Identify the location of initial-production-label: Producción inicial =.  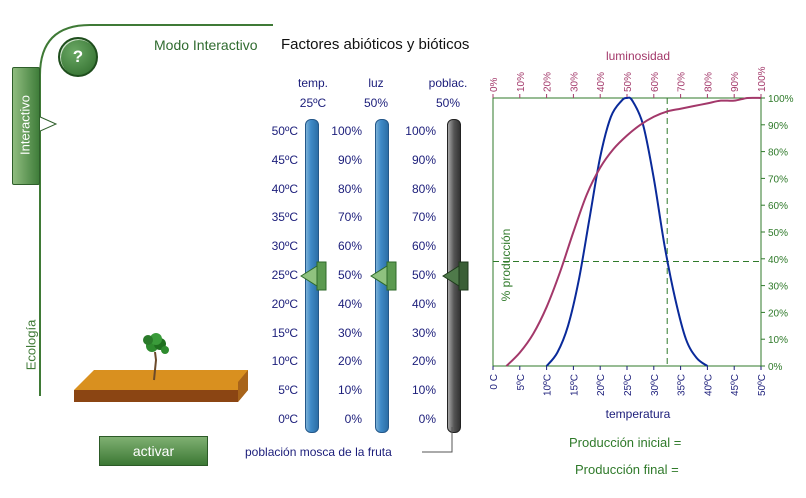
(625, 442).